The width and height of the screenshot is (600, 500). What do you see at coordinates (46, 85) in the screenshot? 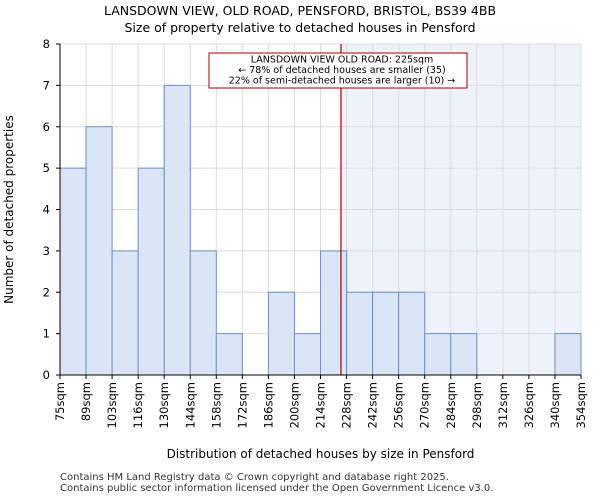
I see `y-tick-label: 7` at bounding box center [46, 85].